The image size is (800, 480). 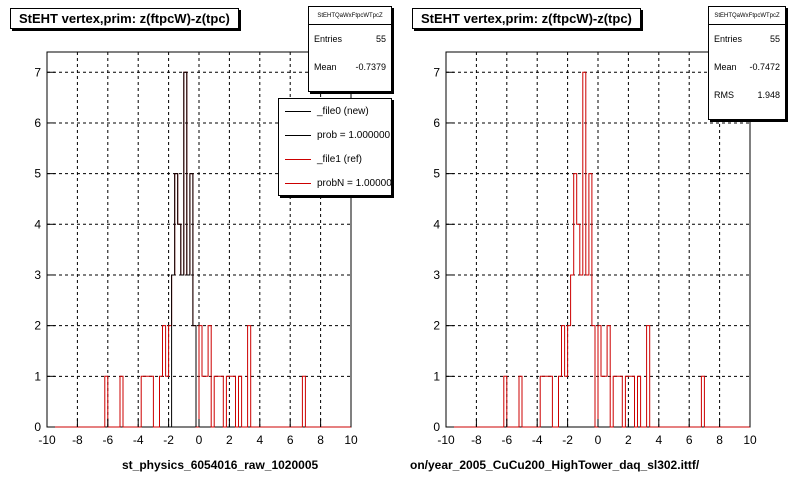 What do you see at coordinates (747, 67) in the screenshot?
I see `right-stats-mean-row: Mean -0.7472` at bounding box center [747, 67].